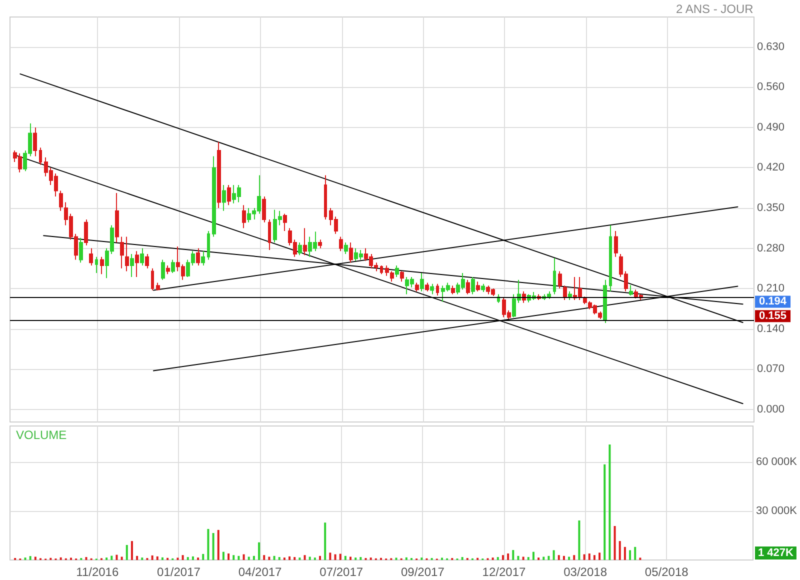  I want to click on y-tick-label: 0.280, so click(771, 248).